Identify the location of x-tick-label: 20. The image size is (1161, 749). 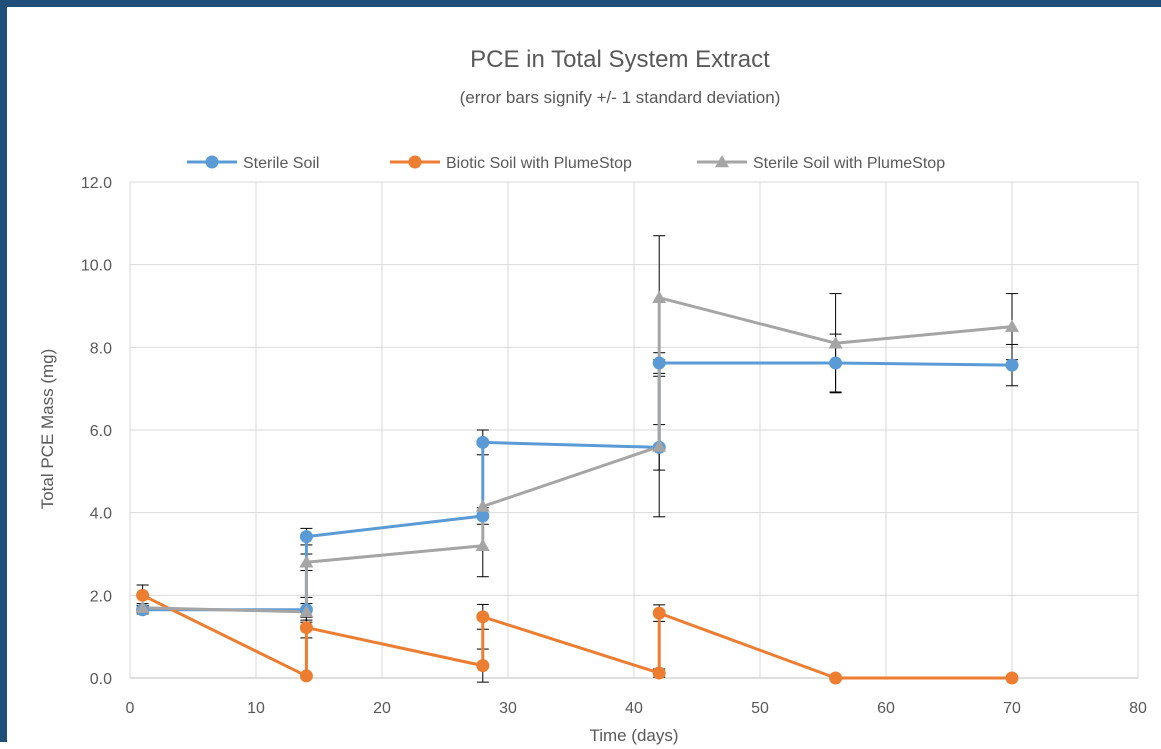
(382, 708).